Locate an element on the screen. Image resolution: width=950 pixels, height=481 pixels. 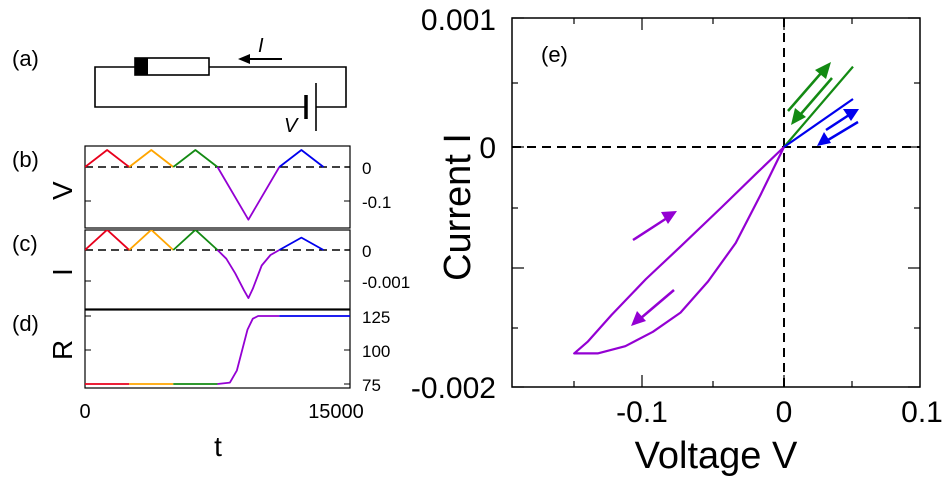
circuit-wires is located at coordinates (220, 98).